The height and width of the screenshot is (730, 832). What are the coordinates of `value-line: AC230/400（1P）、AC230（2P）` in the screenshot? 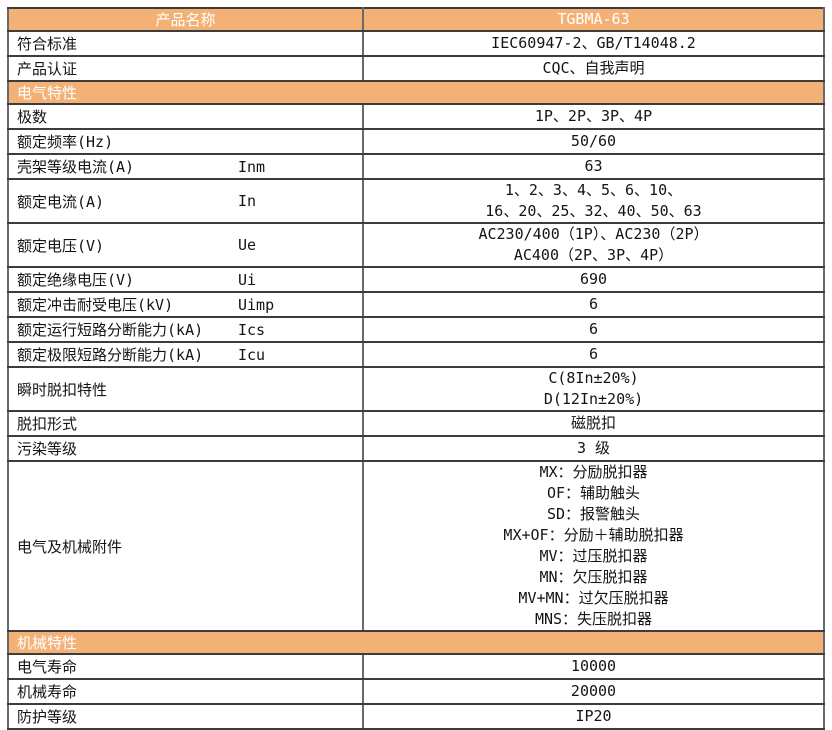 It's located at (593, 234).